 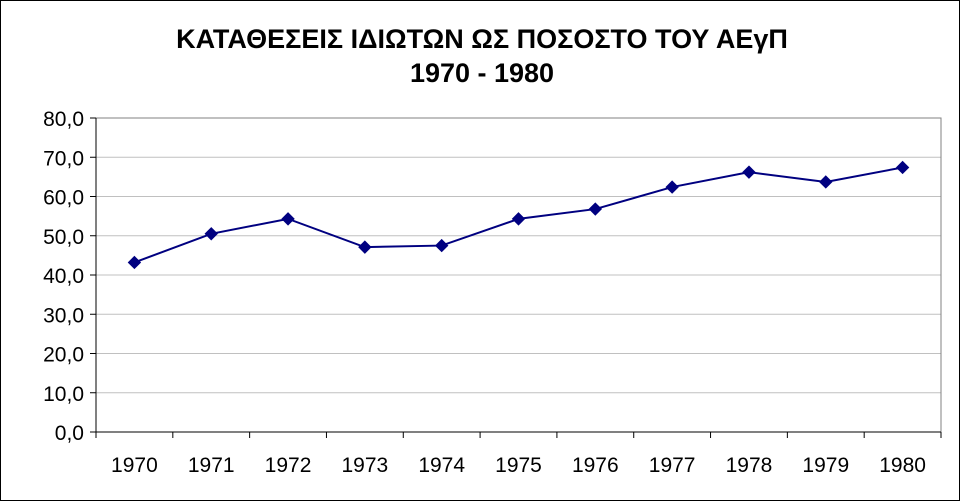 I want to click on y-tick-label: 0,0, so click(x=69, y=433).